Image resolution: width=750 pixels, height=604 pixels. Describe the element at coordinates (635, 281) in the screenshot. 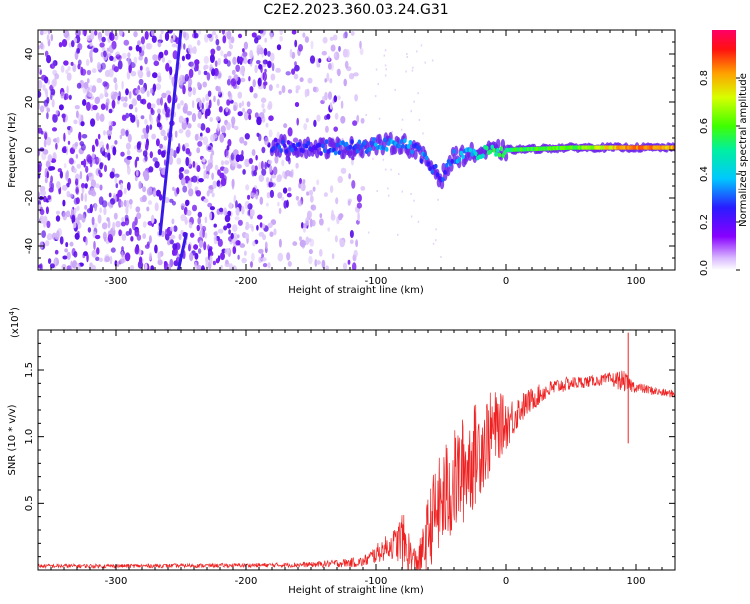

I see `x-tick-label: 100` at that location.